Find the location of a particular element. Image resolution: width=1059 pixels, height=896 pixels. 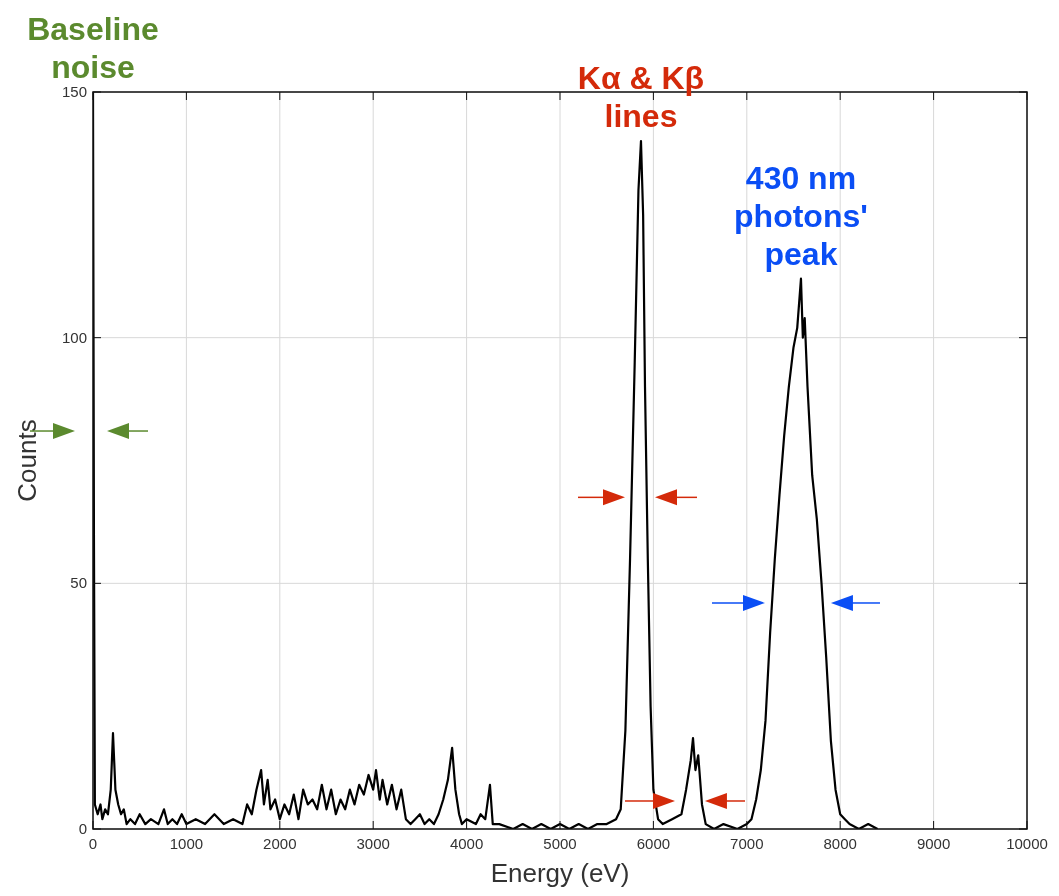

x-tick-label: 10000 is located at coordinates (1027, 843).